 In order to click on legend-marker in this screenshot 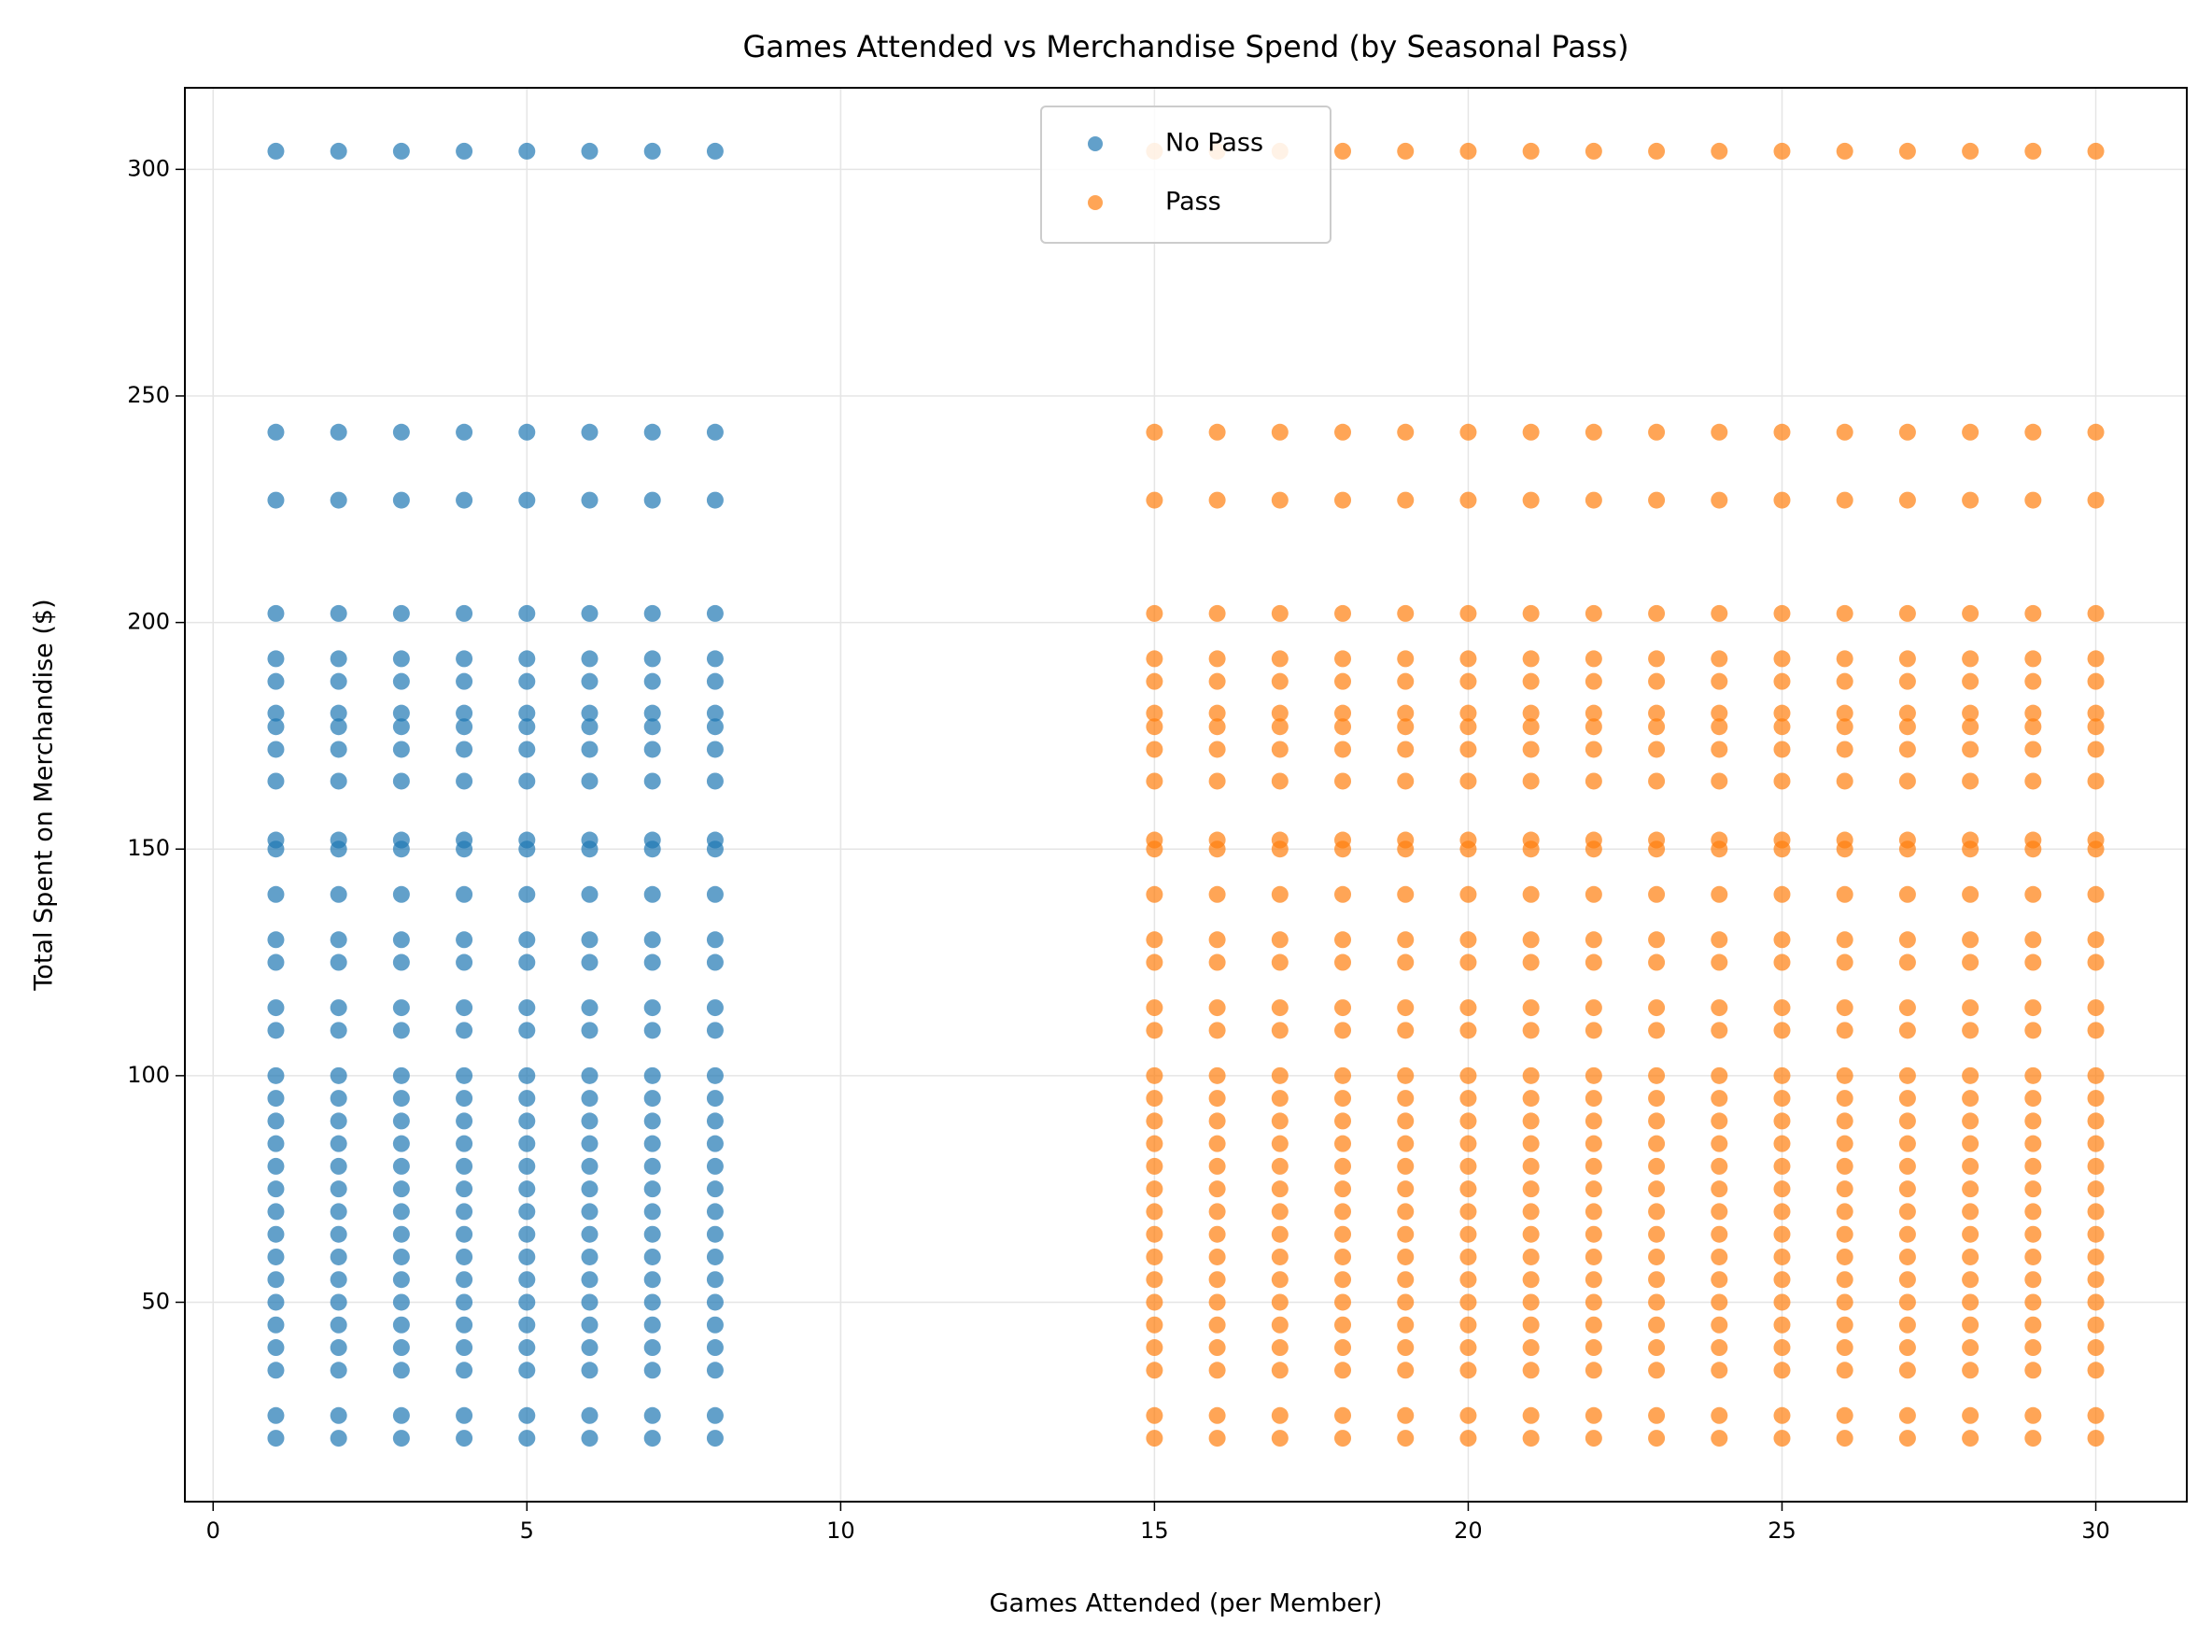, I will do `click(1095, 202)`.